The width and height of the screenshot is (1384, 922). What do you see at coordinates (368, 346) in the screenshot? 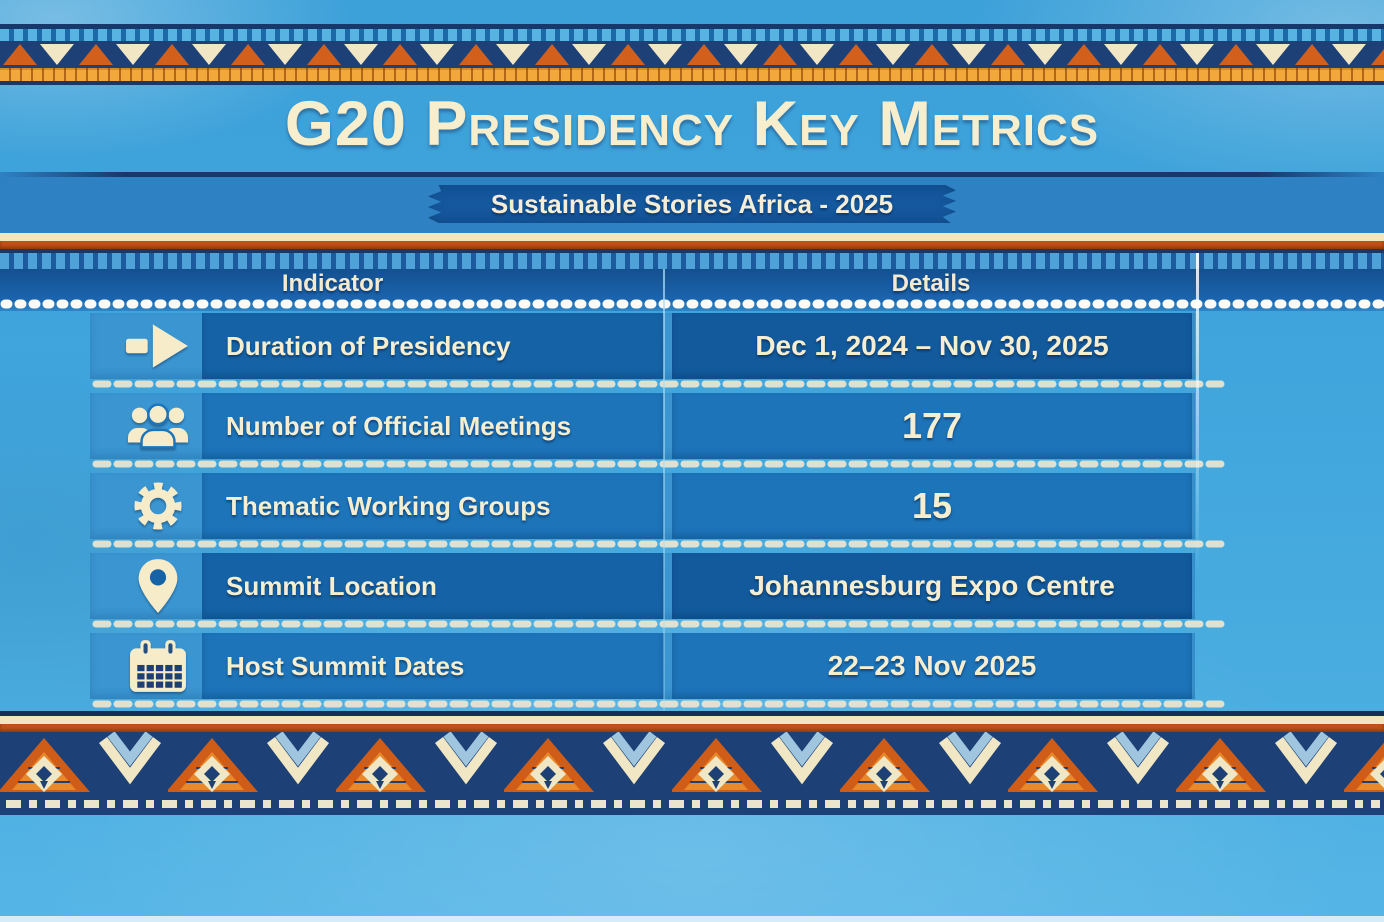
I see `indicator-label: Duration of Presidency` at bounding box center [368, 346].